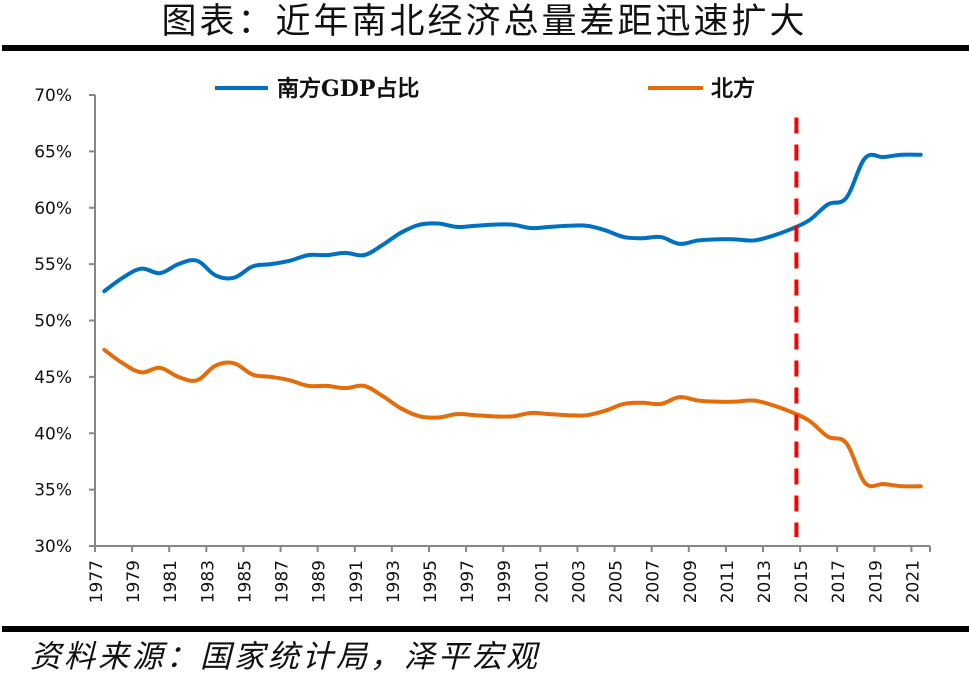 The width and height of the screenshot is (969, 683). I want to click on bottom-divider, so click(485, 629).